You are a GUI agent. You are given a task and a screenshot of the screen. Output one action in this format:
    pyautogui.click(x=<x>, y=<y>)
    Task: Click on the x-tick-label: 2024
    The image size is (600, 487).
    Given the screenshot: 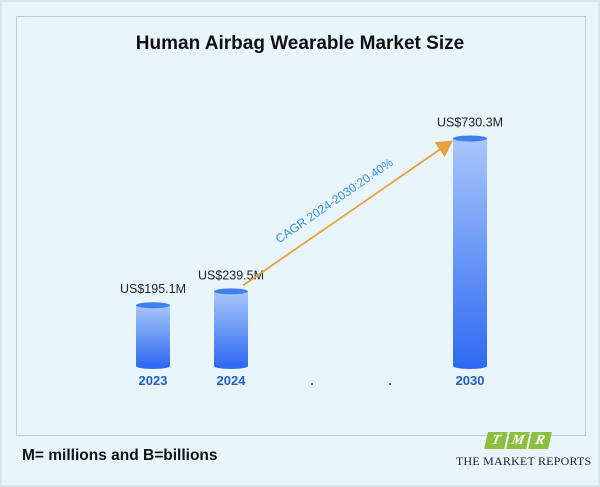 What is the action you would take?
    pyautogui.click(x=232, y=380)
    